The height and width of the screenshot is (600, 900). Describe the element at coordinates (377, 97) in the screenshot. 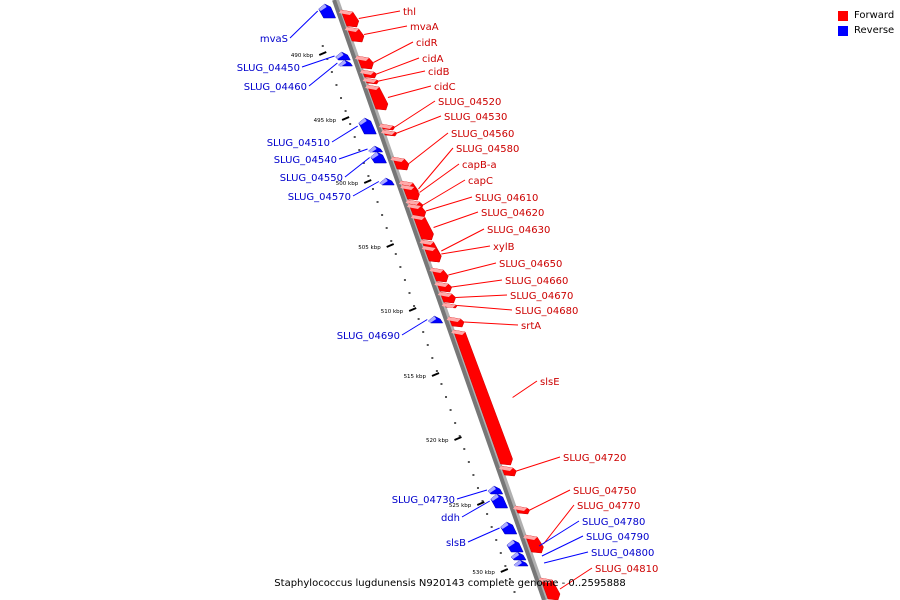

I see `gene-cidc` at that location.